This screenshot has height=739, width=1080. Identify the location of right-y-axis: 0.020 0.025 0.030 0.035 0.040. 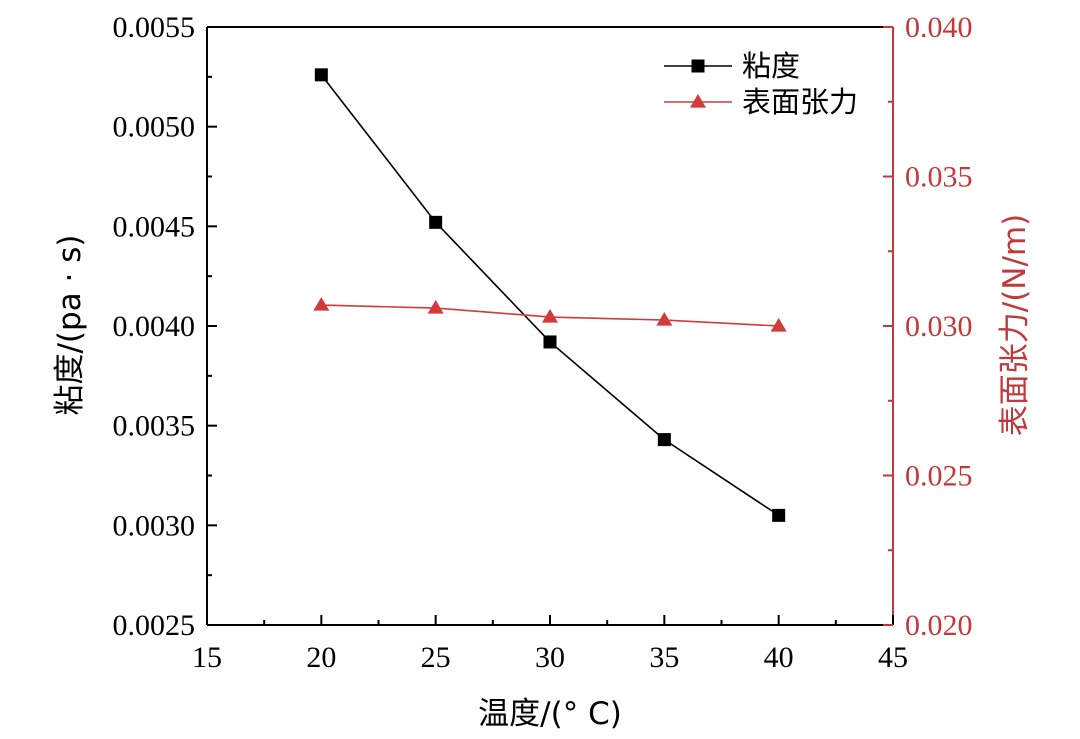
(928, 326).